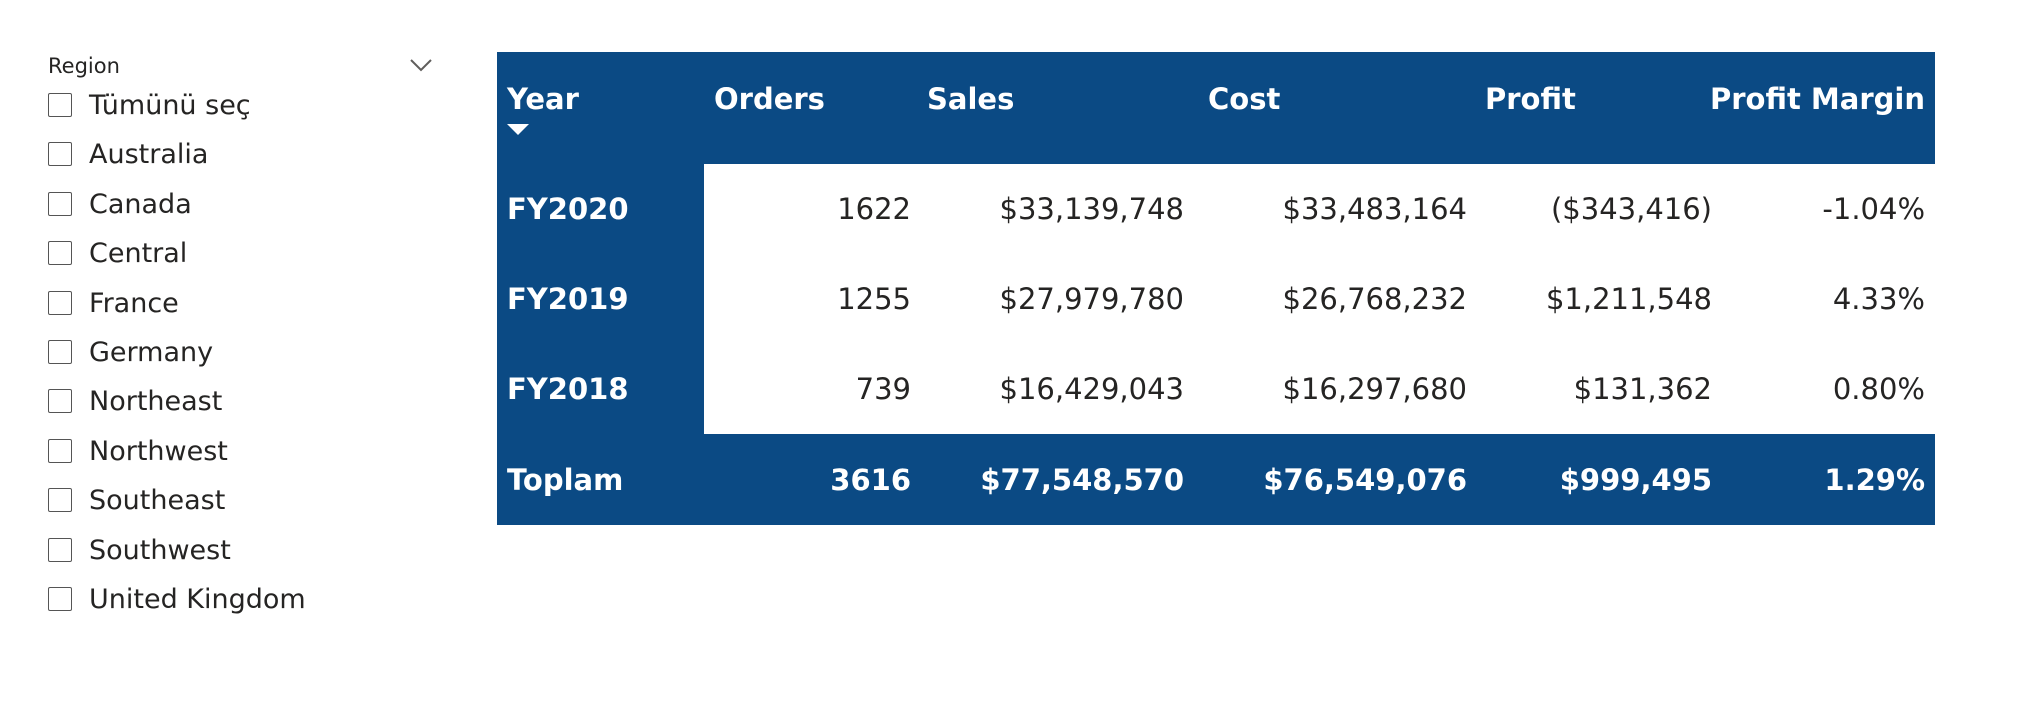 Image resolution: width=2036 pixels, height=724 pixels. I want to click on row-header-year: FY2018, so click(568, 389).